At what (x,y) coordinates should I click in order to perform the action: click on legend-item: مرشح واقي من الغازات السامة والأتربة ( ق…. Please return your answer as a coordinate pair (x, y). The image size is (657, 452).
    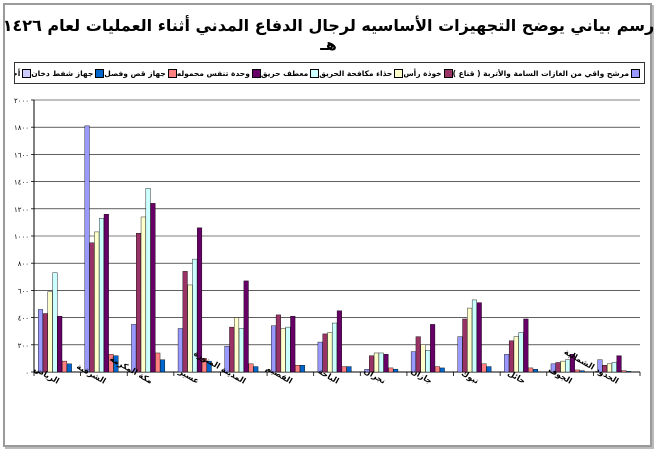
    Looking at the image, I should click on (546, 73).